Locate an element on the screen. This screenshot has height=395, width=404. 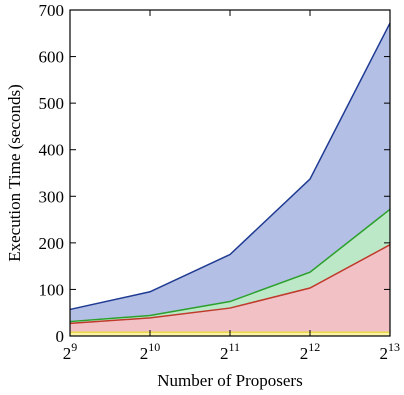
y-tick-label: 100 is located at coordinates (52, 289).